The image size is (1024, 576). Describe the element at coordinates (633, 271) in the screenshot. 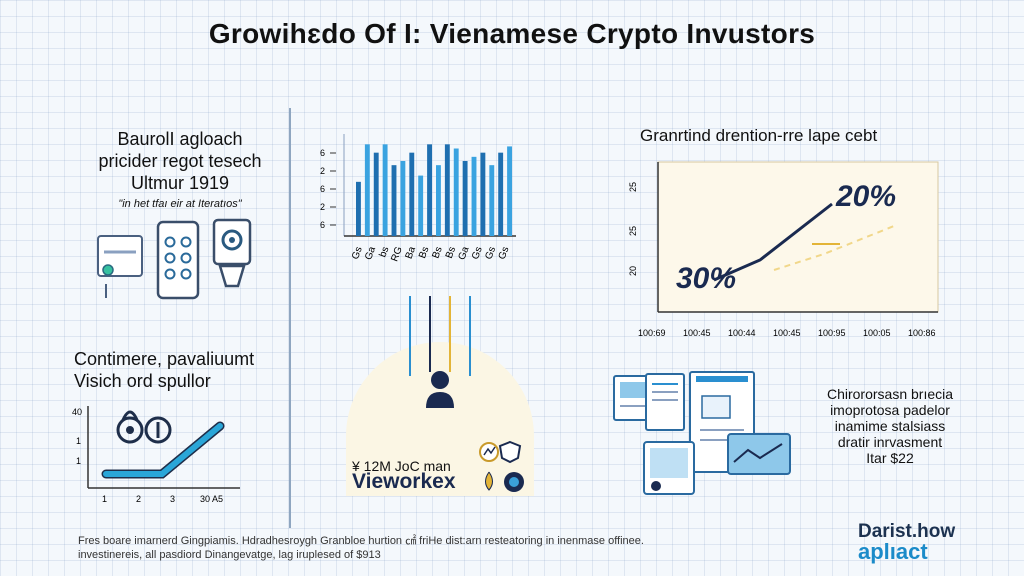

I see `line-chart-y-tick: 20` at that location.